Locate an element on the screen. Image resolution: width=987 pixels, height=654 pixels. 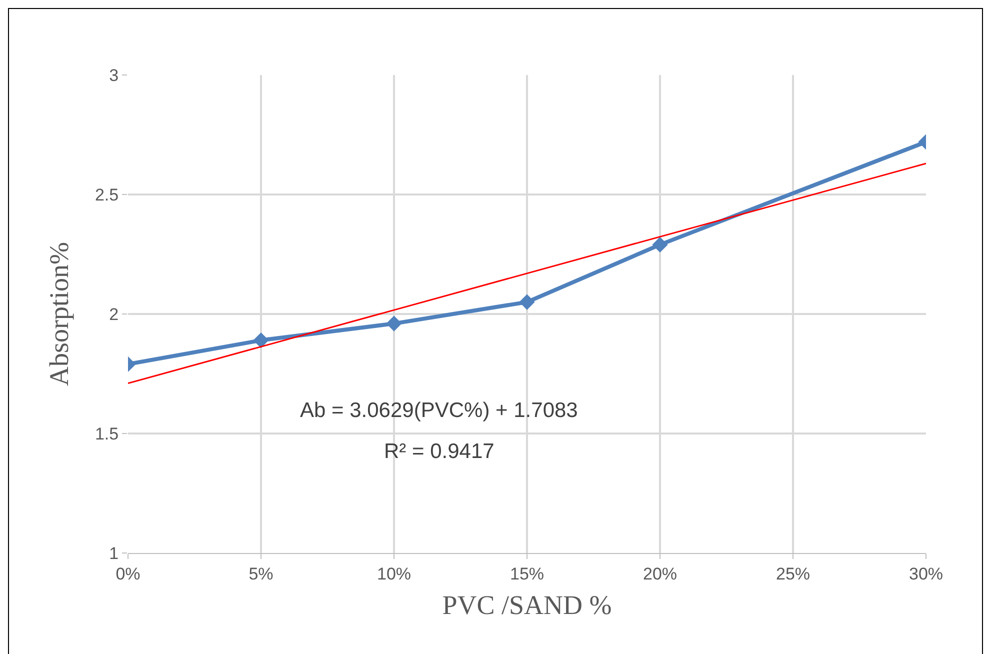
y-tick-label: 1.5 is located at coordinates (106, 434).